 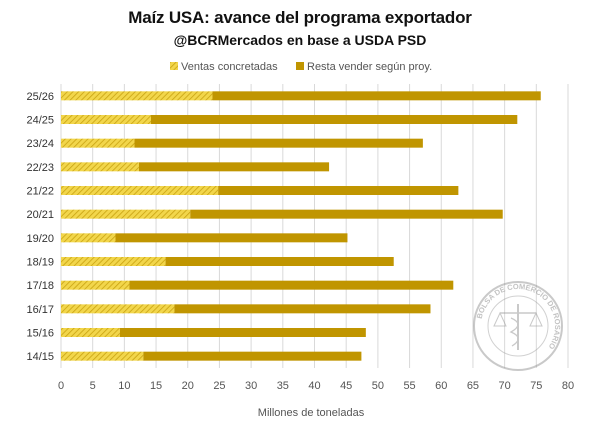 I want to click on category-label: 14/15, so click(x=40, y=357).